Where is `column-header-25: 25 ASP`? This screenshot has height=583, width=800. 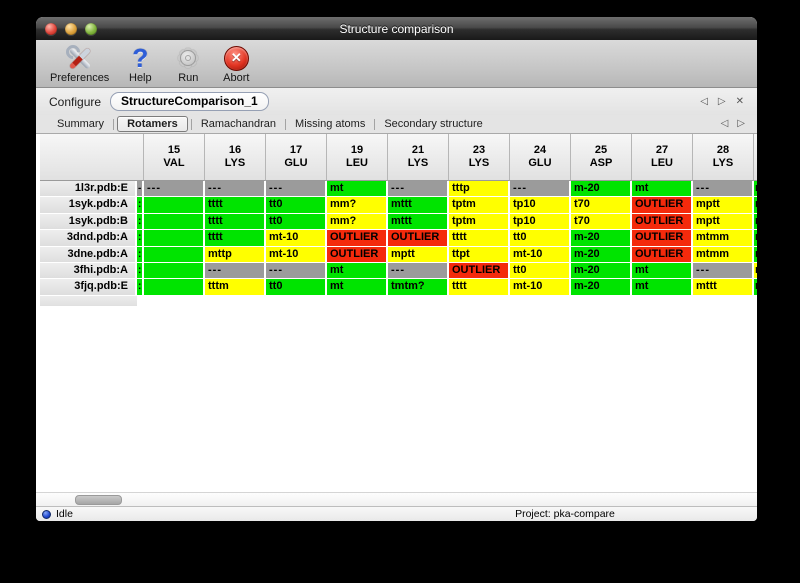 column-header-25: 25 ASP is located at coordinates (601, 157).